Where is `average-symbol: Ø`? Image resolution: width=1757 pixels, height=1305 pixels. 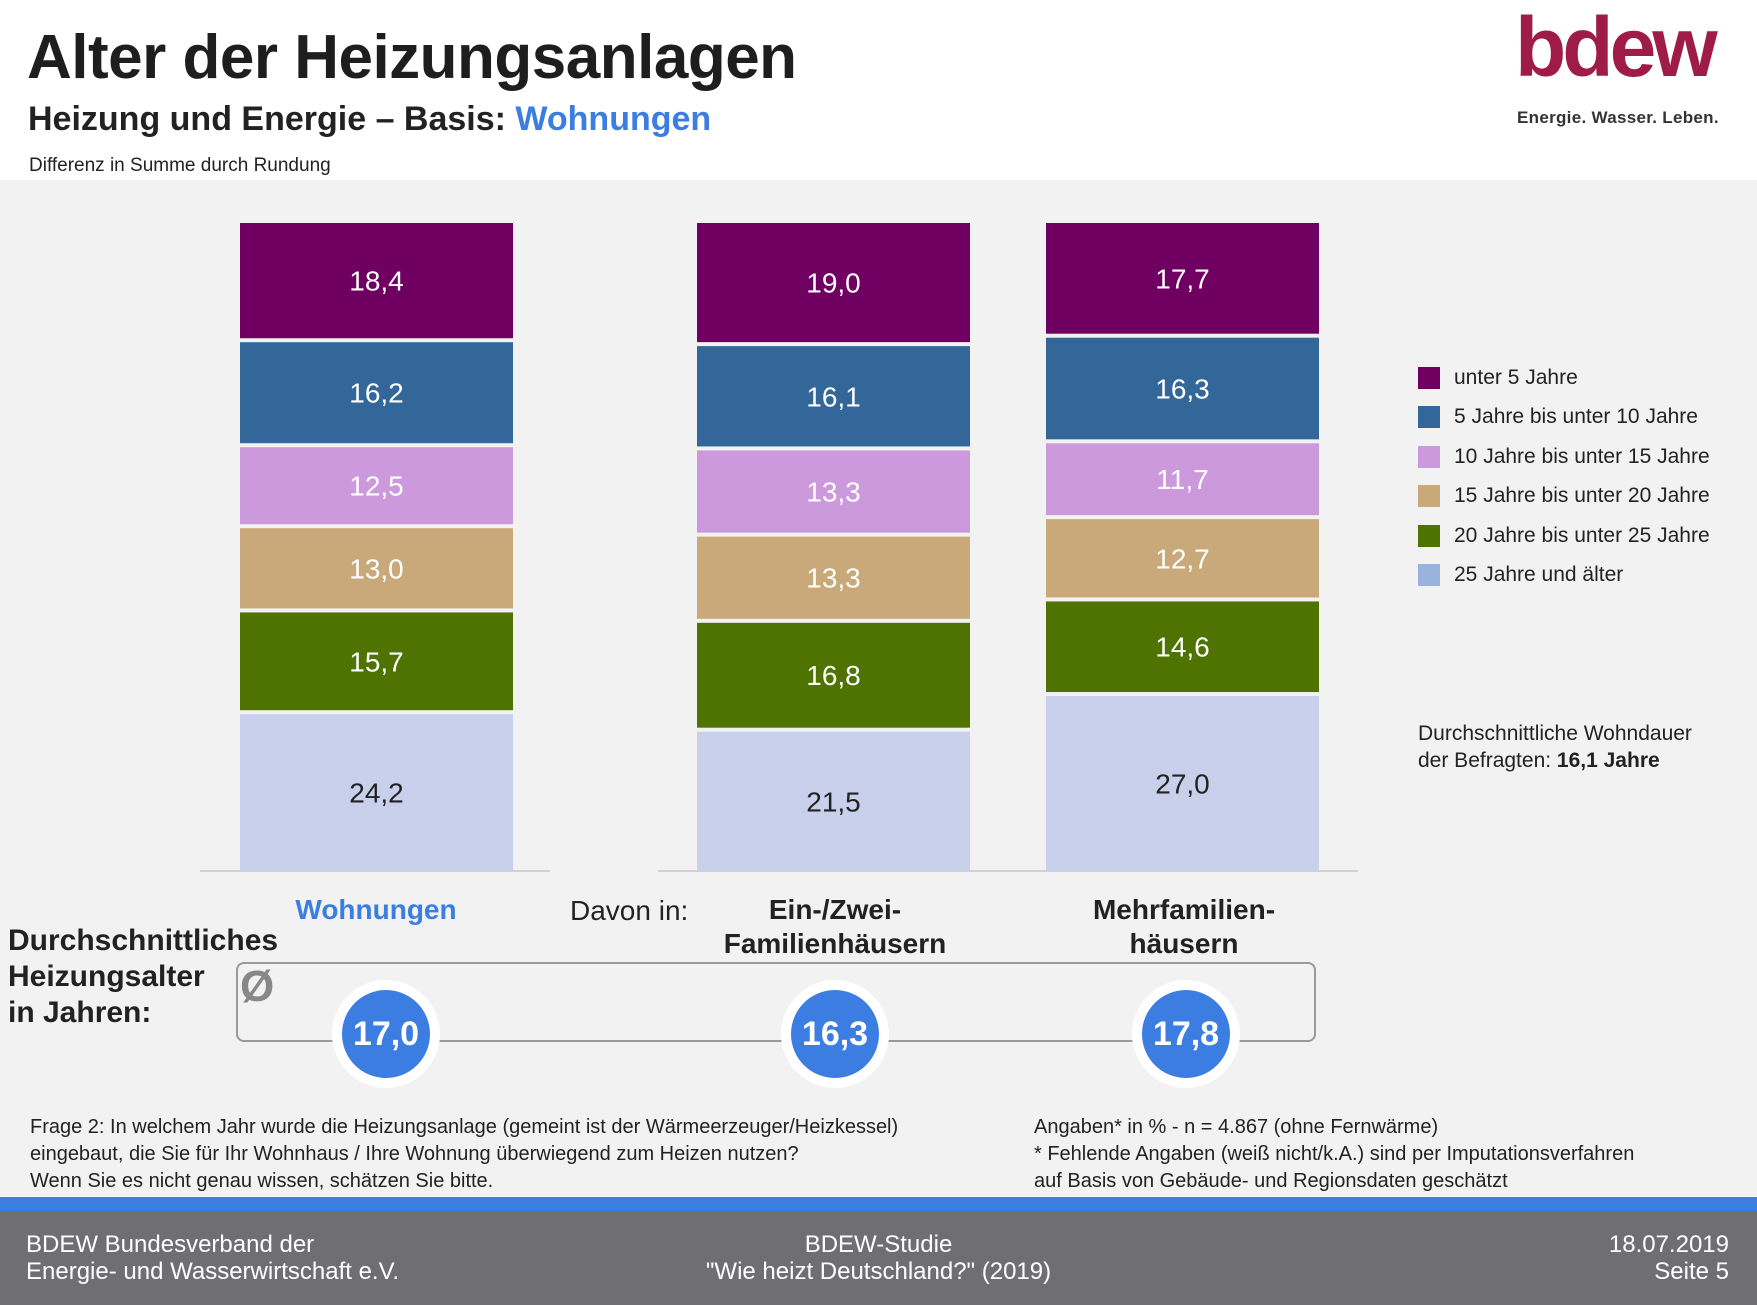
average-symbol: Ø is located at coordinates (257, 986).